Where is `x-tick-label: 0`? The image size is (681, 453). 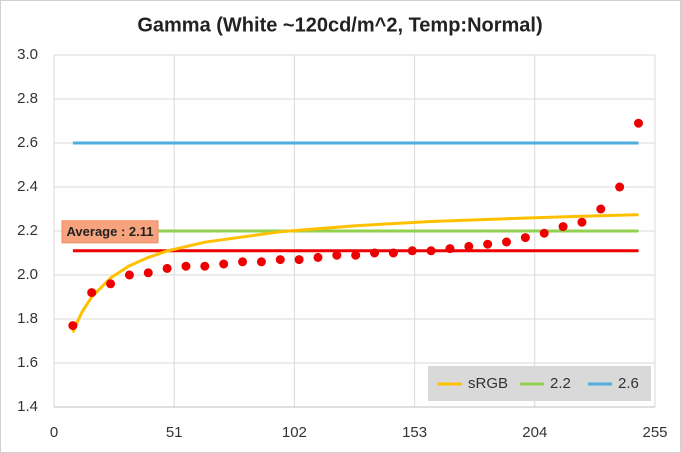
x-tick-label: 0 is located at coordinates (54, 432).